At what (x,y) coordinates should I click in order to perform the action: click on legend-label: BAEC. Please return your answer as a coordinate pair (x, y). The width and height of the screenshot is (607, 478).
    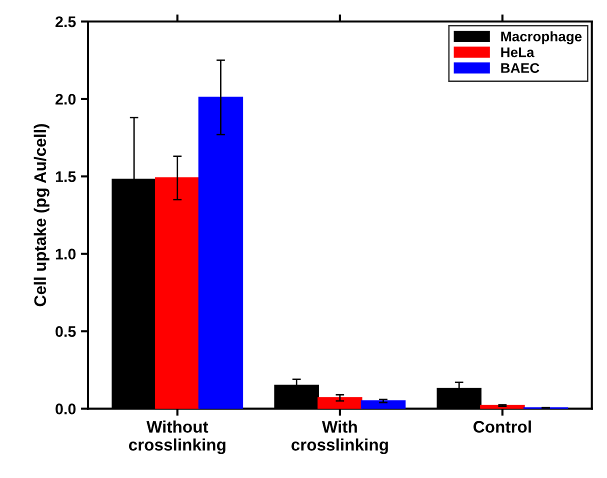
    Looking at the image, I should click on (520, 68).